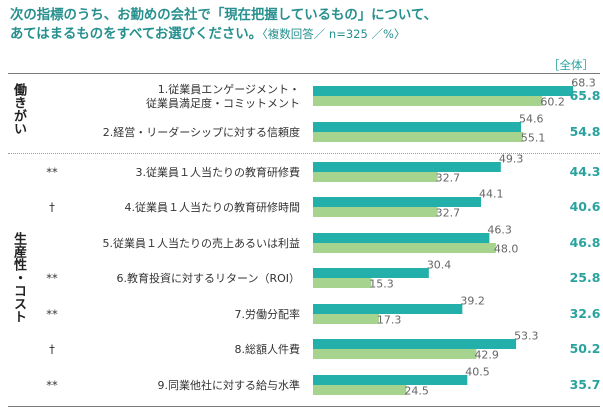  Describe the element at coordinates (136, 34) in the screenshot. I see `title-line-2-text: あてはまるものをすべてお選びください。` at that location.